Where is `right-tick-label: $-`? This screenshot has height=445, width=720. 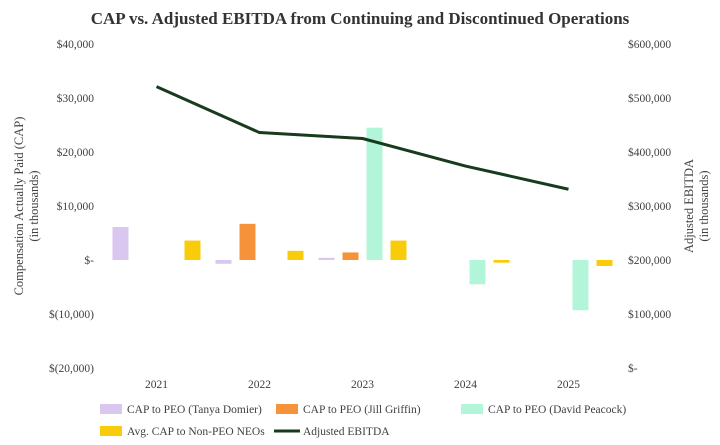 right-tick-label: $- is located at coordinates (633, 368).